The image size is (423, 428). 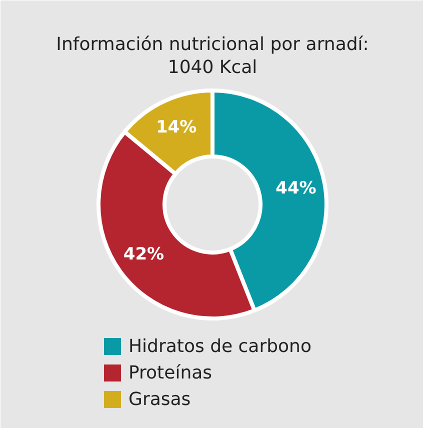 What do you see at coordinates (170, 373) in the screenshot?
I see `legend-label: Proteínas` at bounding box center [170, 373].